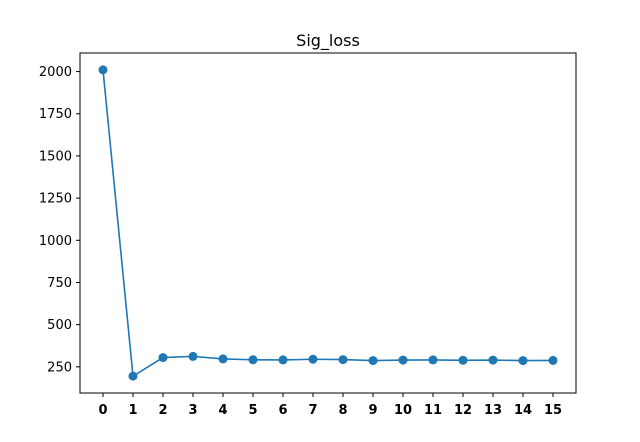 This screenshot has width=640, height=442. Describe the element at coordinates (59, 283) in the screenshot. I see `y-tick-label: 750` at that location.